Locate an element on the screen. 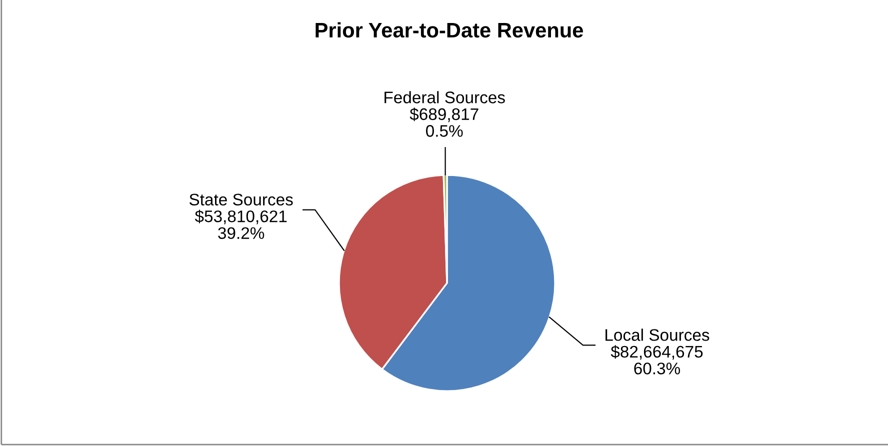 The width and height of the screenshot is (888, 446). slice-label: Federal Sources is located at coordinates (444, 97).